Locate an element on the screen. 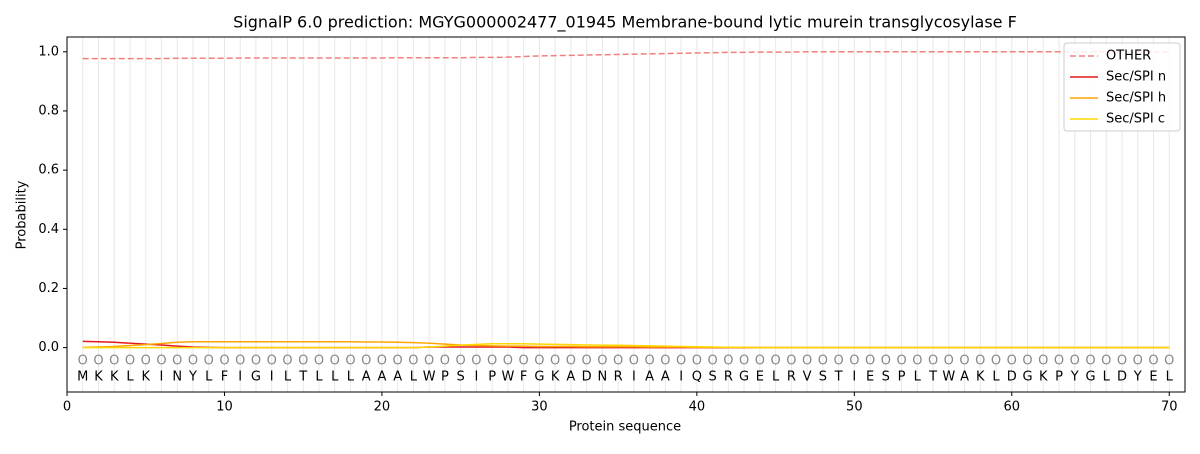 Image resolution: width=1200 pixels, height=454 pixels. y-axis-label: Probability is located at coordinates (22, 214).